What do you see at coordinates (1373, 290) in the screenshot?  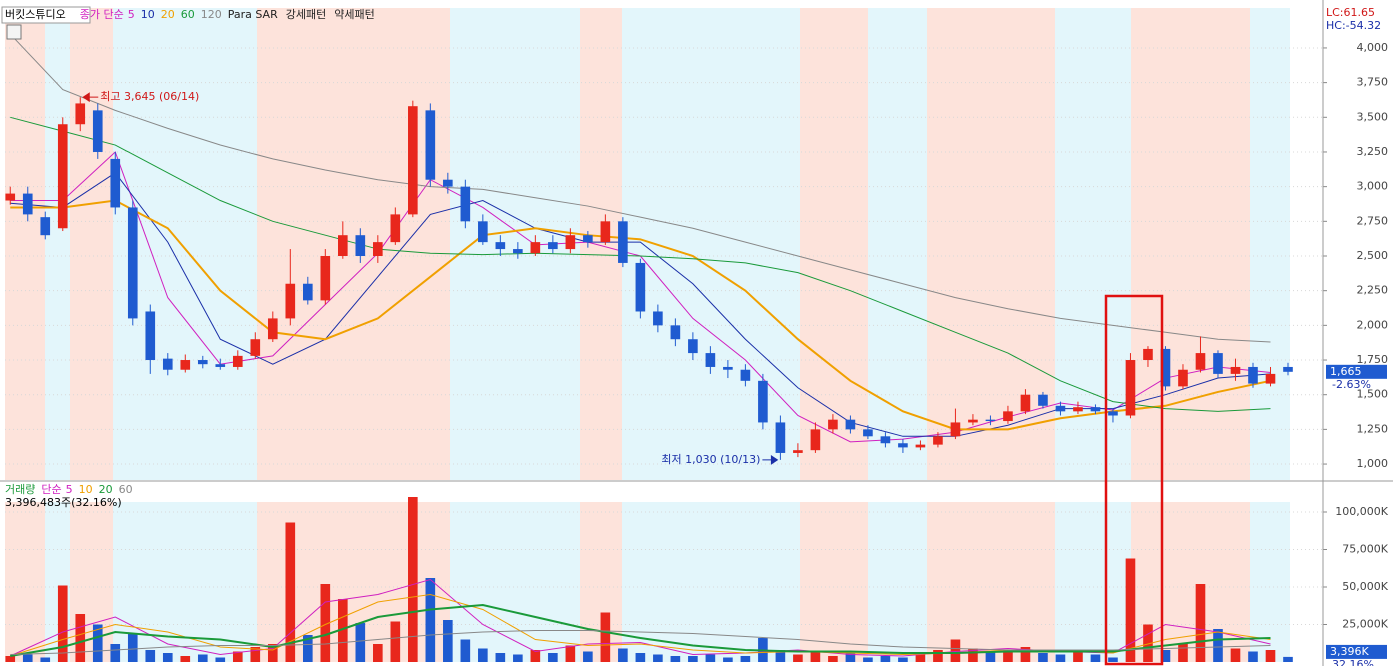 I see `y-tick-label: 2,250` at bounding box center [1373, 290].